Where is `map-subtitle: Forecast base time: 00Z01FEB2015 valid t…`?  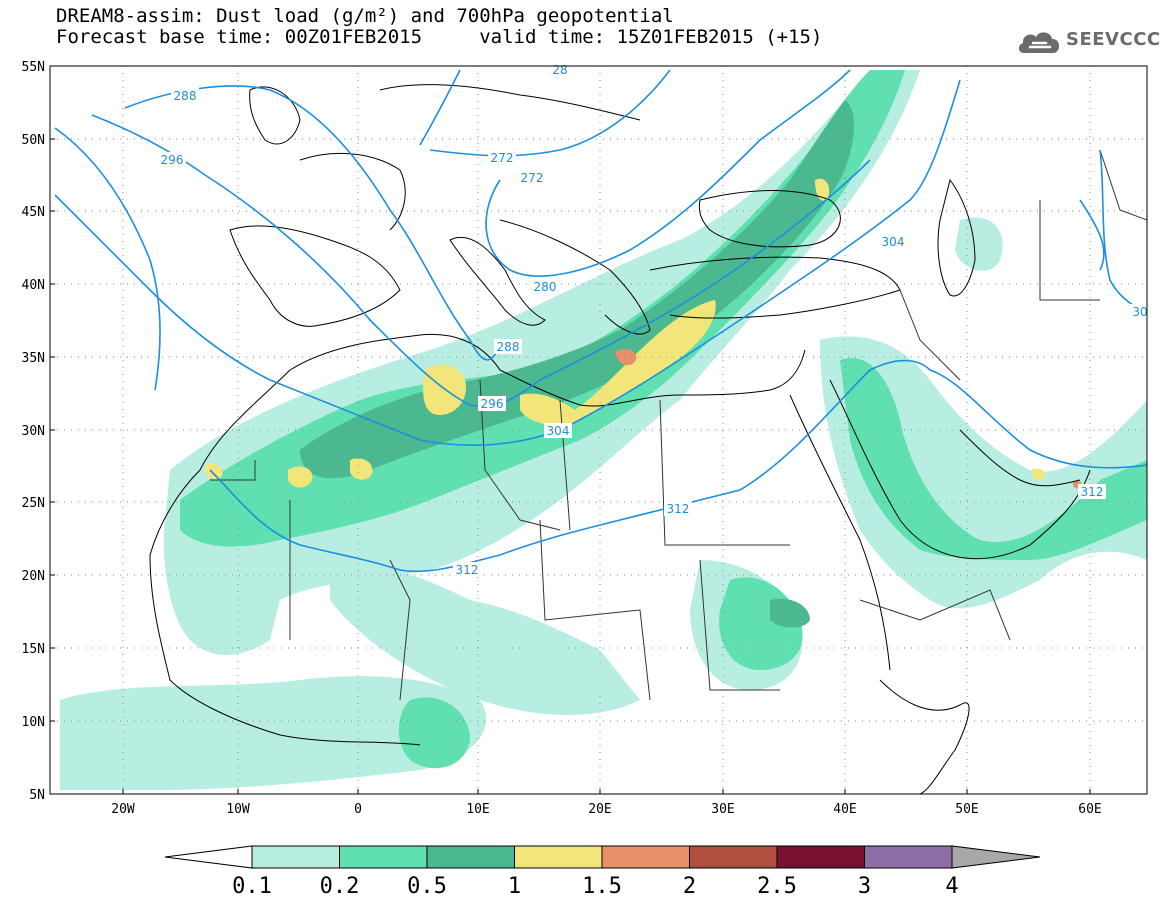 map-subtitle: Forecast base time: 00Z01FEB2015 valid t… is located at coordinates (439, 37).